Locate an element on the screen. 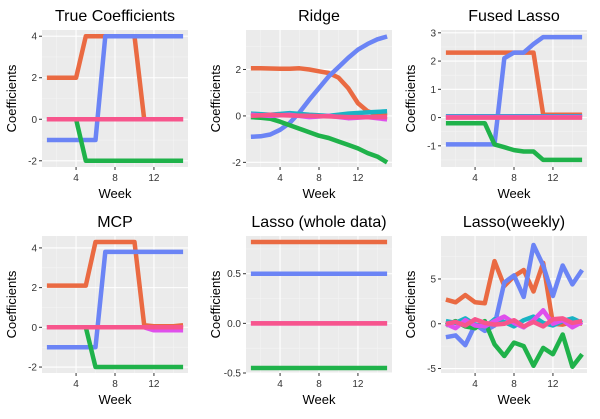 The width and height of the screenshot is (600, 419). chart-panel-6: 4 8 12 -5 0 5 Lasso(weekly) Week Coefficients is located at coordinates (495, 310).